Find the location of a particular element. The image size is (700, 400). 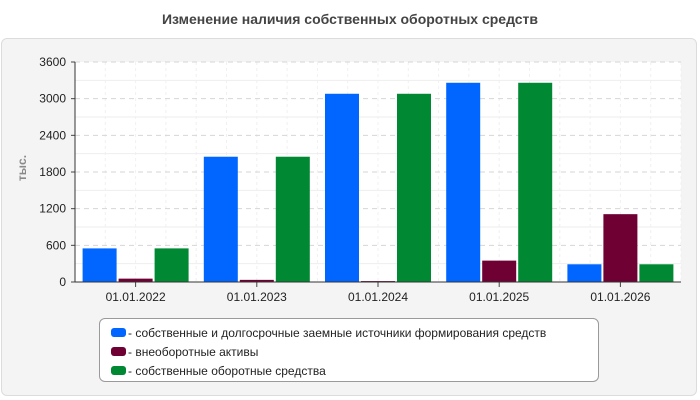

y-tick-label: 3000 is located at coordinates (52, 99).